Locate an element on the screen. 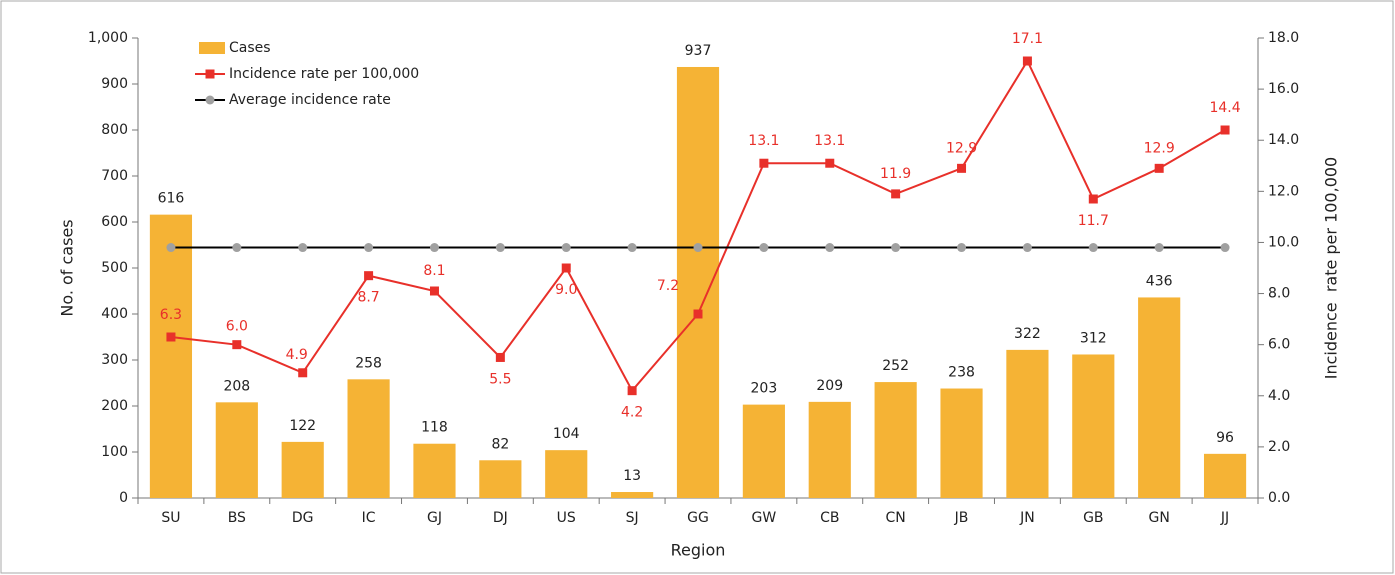 This screenshot has height=575, width=1395. y-tick-label: 100 is located at coordinates (114, 452).